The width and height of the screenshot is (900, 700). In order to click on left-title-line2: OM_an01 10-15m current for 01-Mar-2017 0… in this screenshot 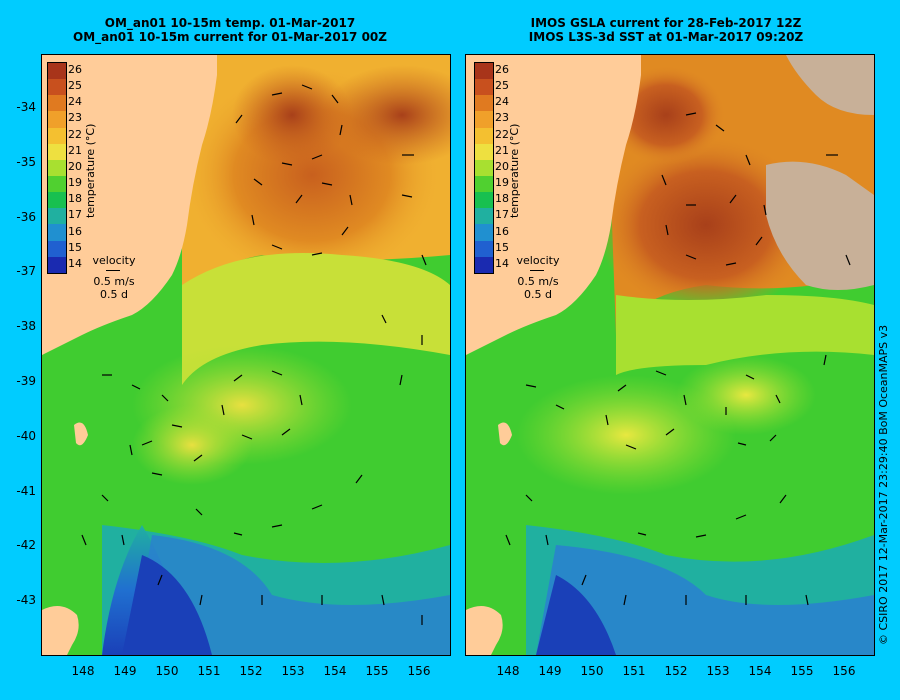, I will do `click(230, 37)`.